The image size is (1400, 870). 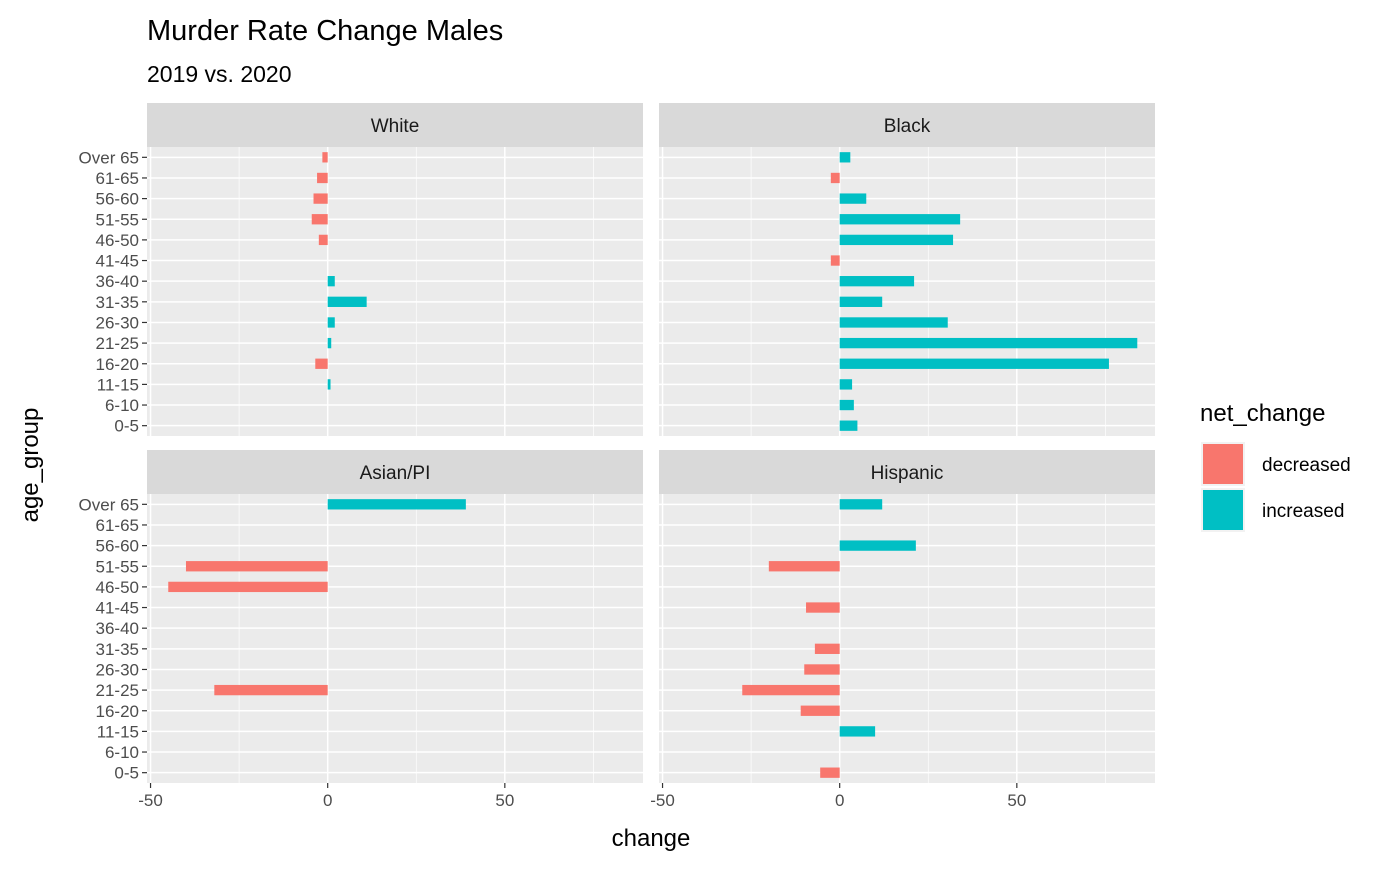 I want to click on facet-strip-black, so click(x=907, y=125).